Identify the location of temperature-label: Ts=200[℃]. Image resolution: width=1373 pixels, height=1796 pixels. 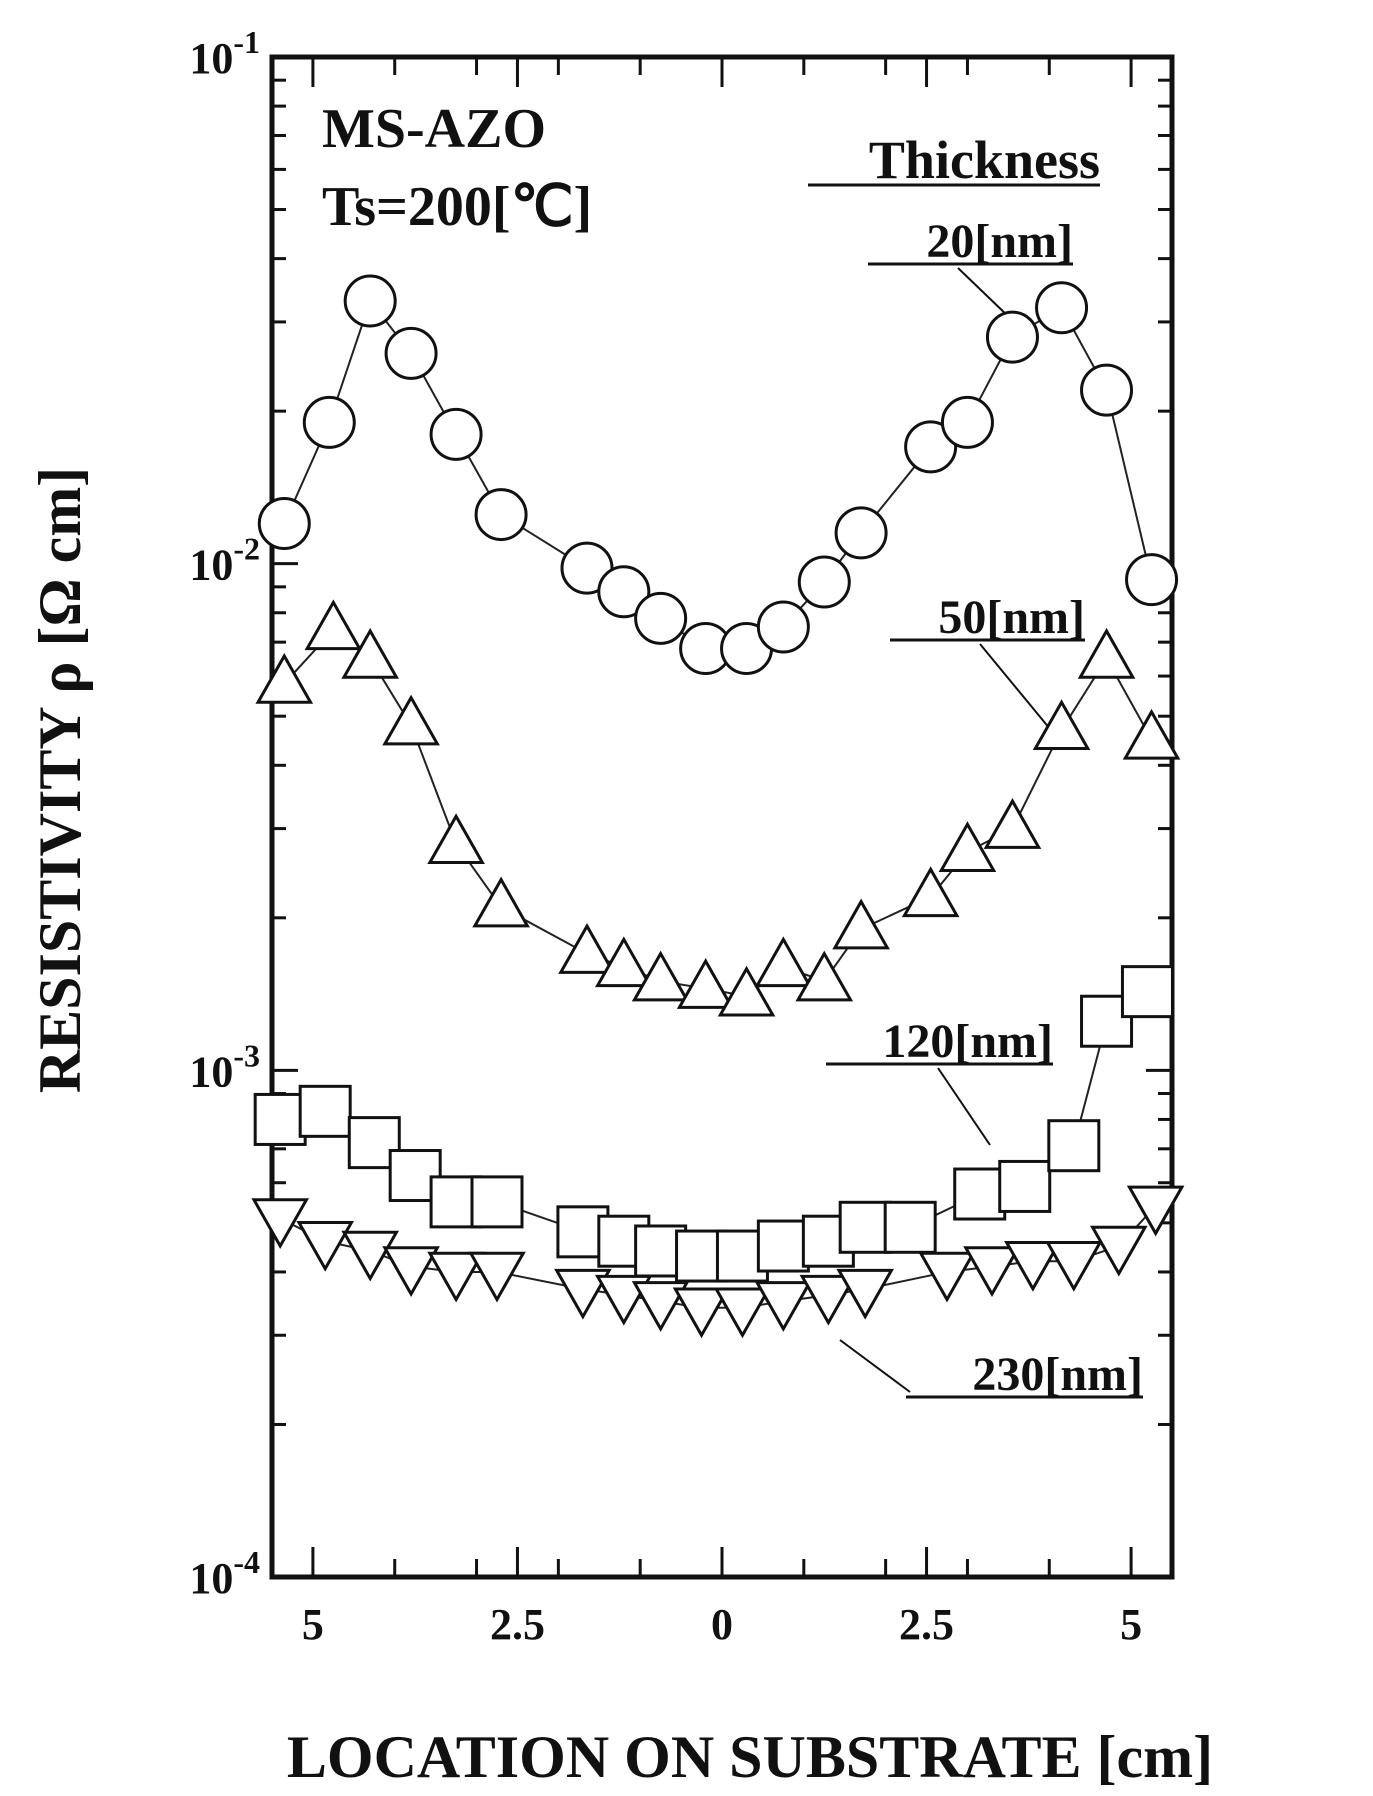
(457, 207).